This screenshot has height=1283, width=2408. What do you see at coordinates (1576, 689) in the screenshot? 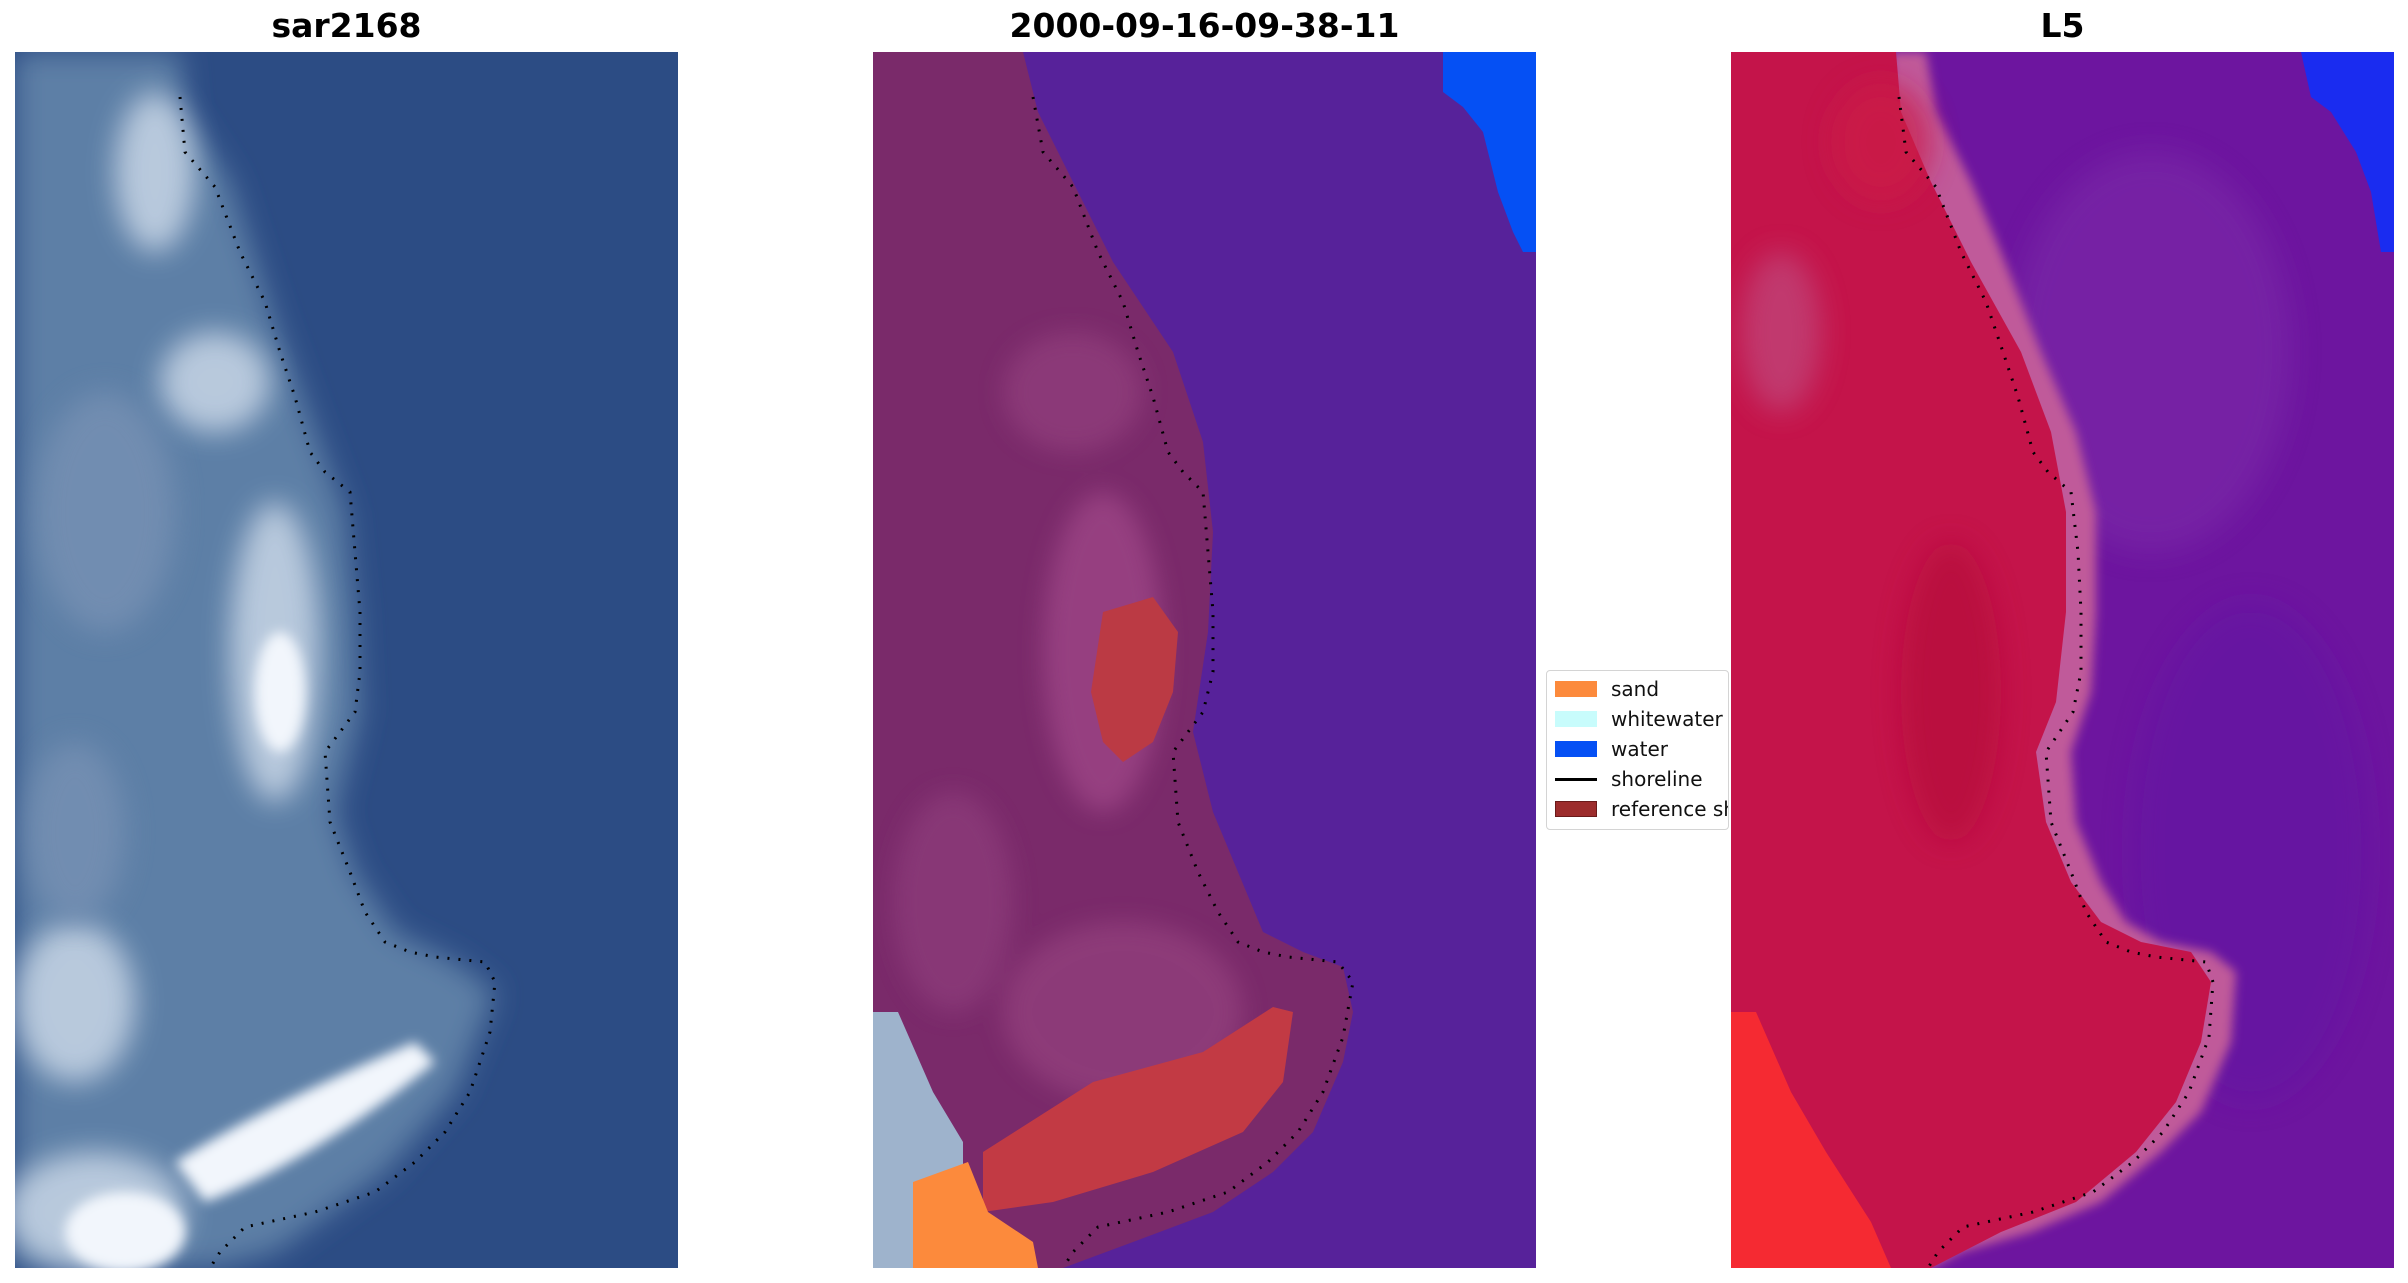
I see `sand-swatch` at bounding box center [1576, 689].